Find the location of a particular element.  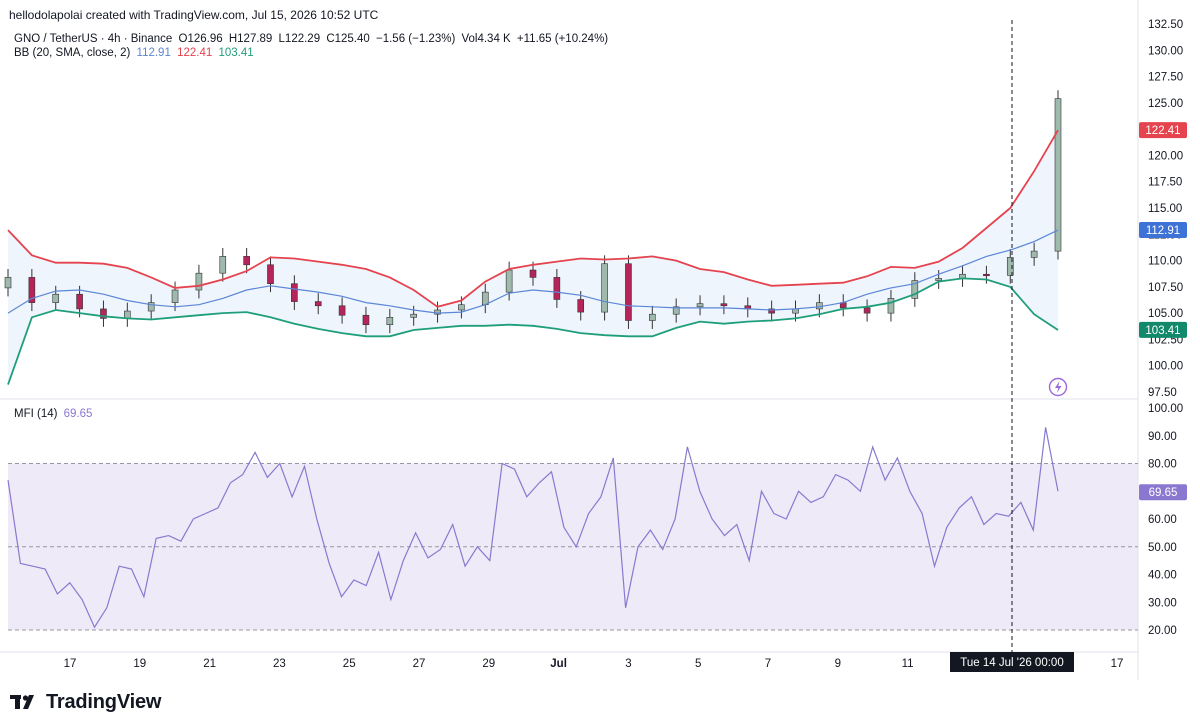

tradingview-logo-icon is located at coordinates (22, 702).